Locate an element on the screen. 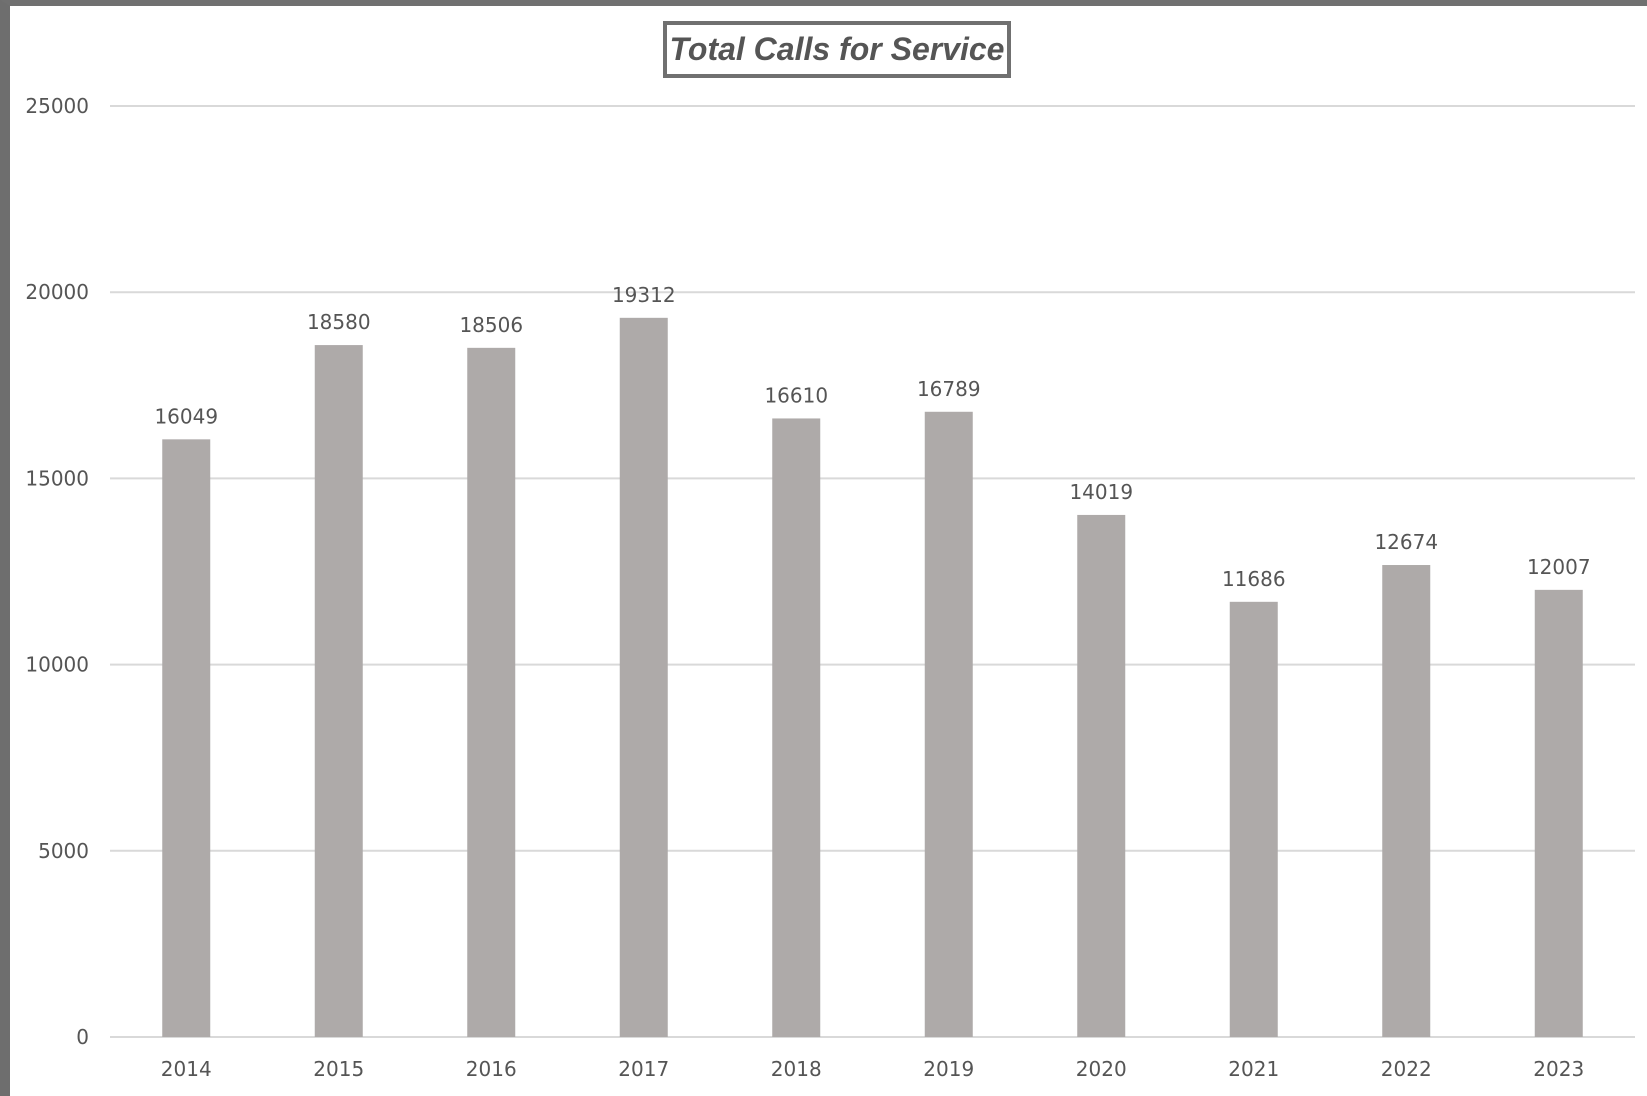  y-tick-label: 5000 is located at coordinates (63, 851).